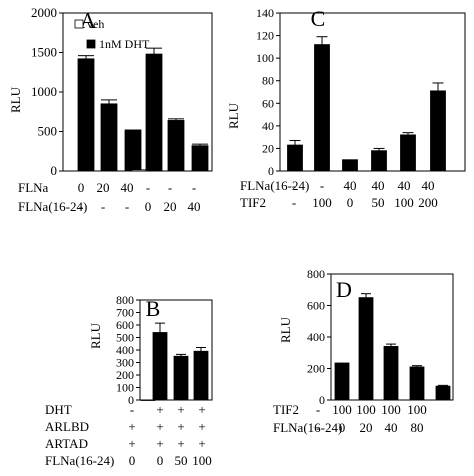  I want to click on panel-a-condition-row-label: FLNa(16-24), so click(52, 206).